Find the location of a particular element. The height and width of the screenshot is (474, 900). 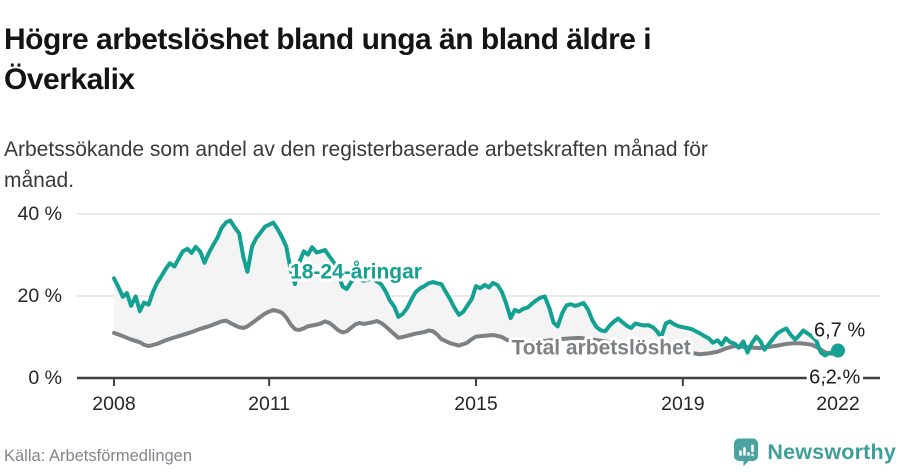

series-line-Total arbetslöshet is located at coordinates (478, 332).